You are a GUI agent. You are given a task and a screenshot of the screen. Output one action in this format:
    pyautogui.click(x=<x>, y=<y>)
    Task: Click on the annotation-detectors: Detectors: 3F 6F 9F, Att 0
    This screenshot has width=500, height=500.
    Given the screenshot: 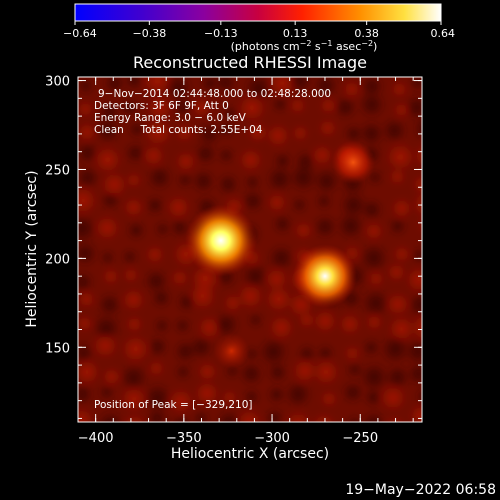 What is the action you would take?
    pyautogui.click(x=161, y=106)
    